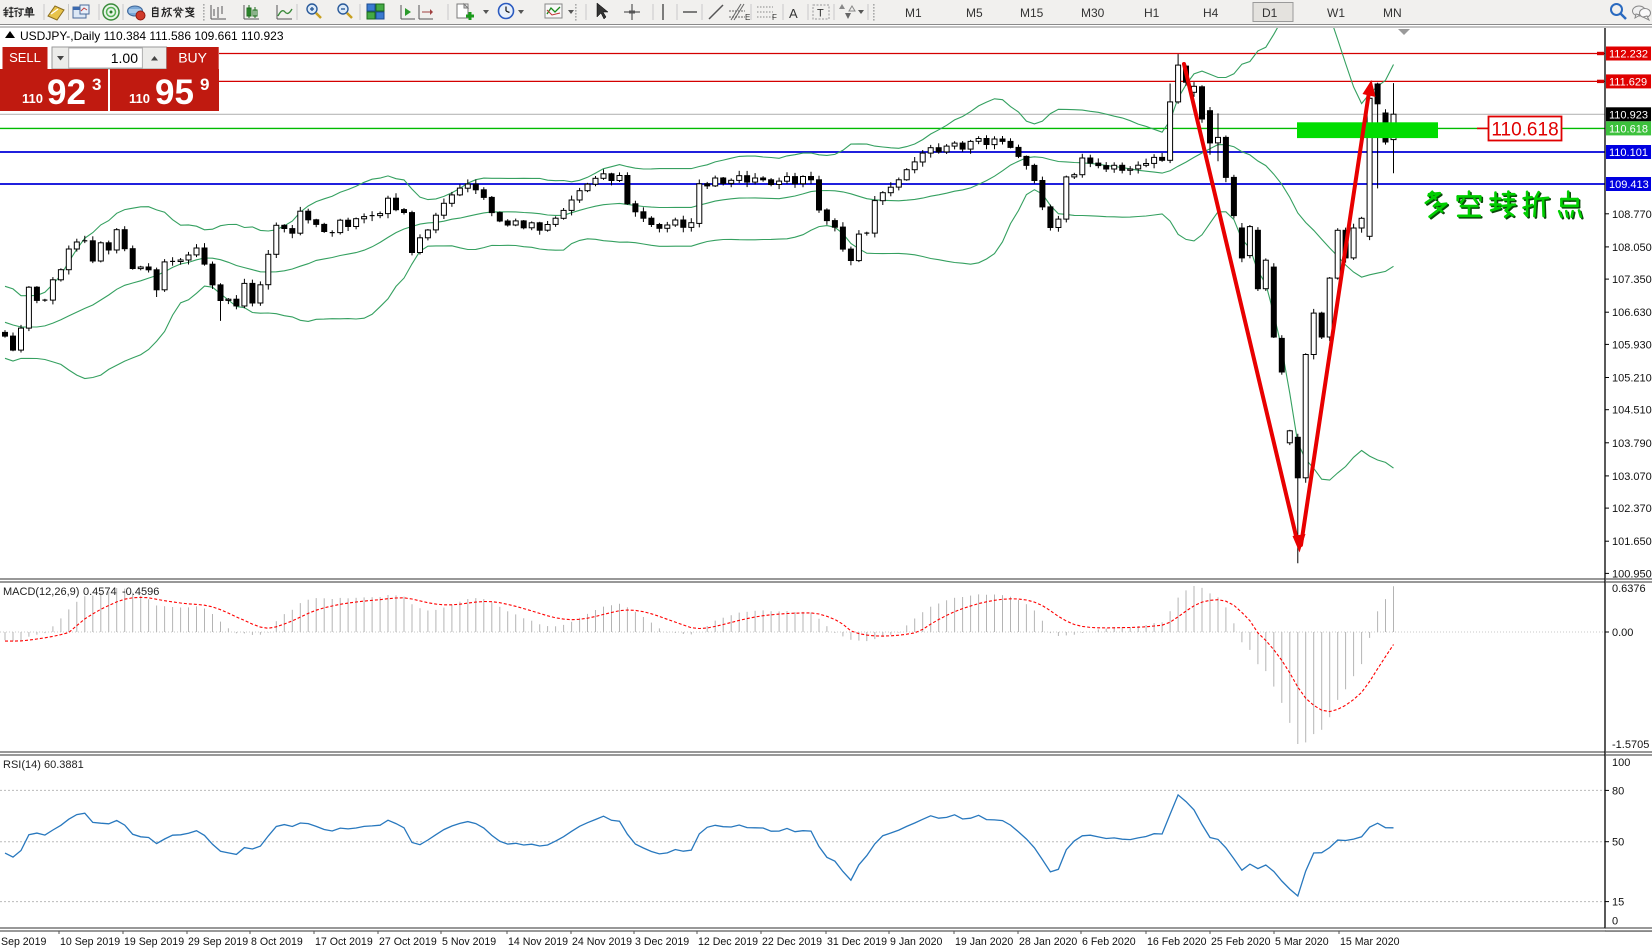 Image resolution: width=1652 pixels, height=949 pixels. What do you see at coordinates (1632, 313) in the screenshot?
I see `svg-text: 106.630` at bounding box center [1632, 313].